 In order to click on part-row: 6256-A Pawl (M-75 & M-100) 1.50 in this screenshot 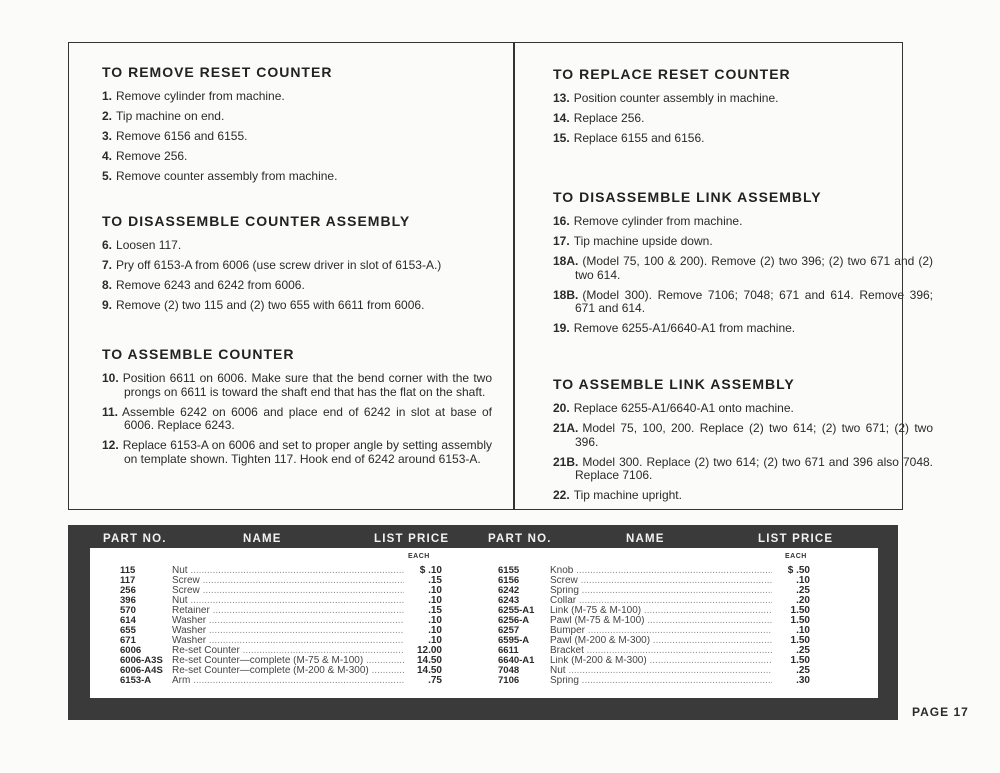, I will do `click(654, 621)`.